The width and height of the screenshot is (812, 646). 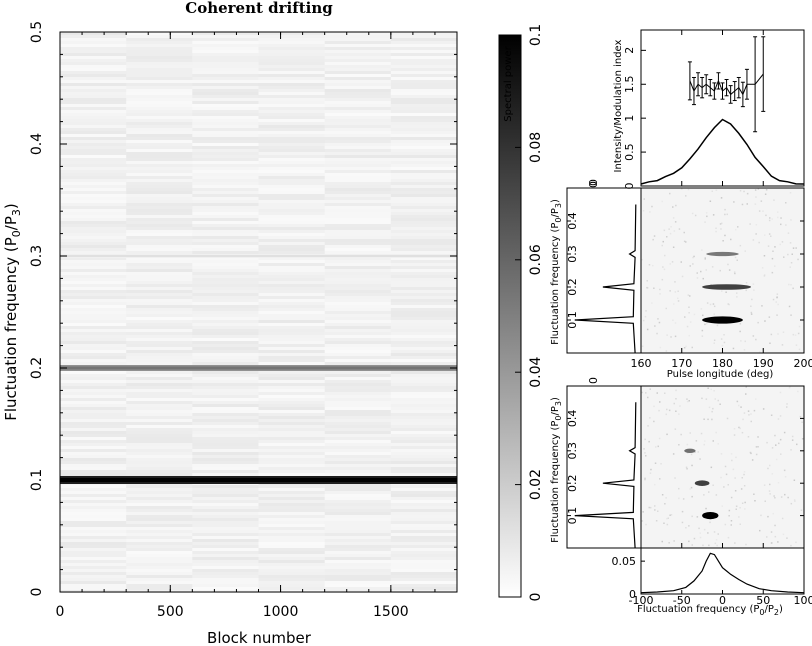 What do you see at coordinates (624, 561) in the screenshot?
I see `p2-y-tick-label: 0.05` at bounding box center [624, 561].